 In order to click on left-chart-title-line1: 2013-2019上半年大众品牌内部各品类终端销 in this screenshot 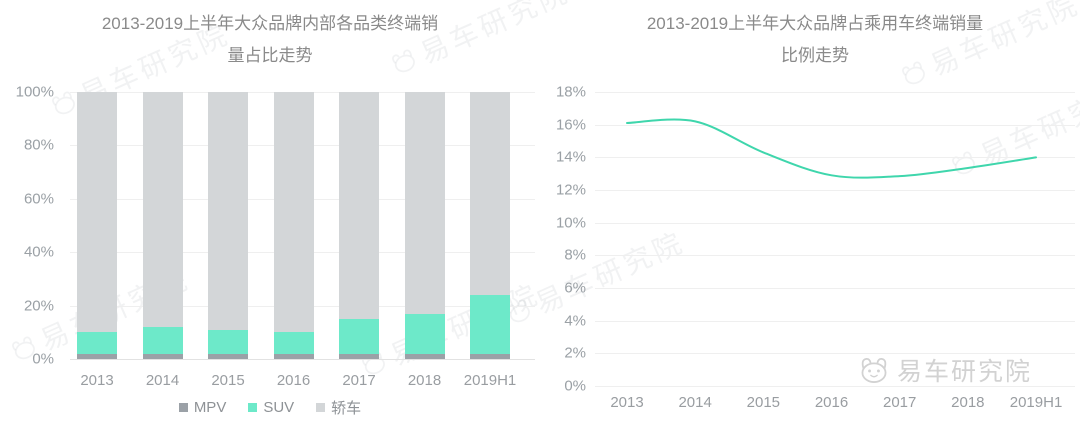, I will do `click(270, 23)`.